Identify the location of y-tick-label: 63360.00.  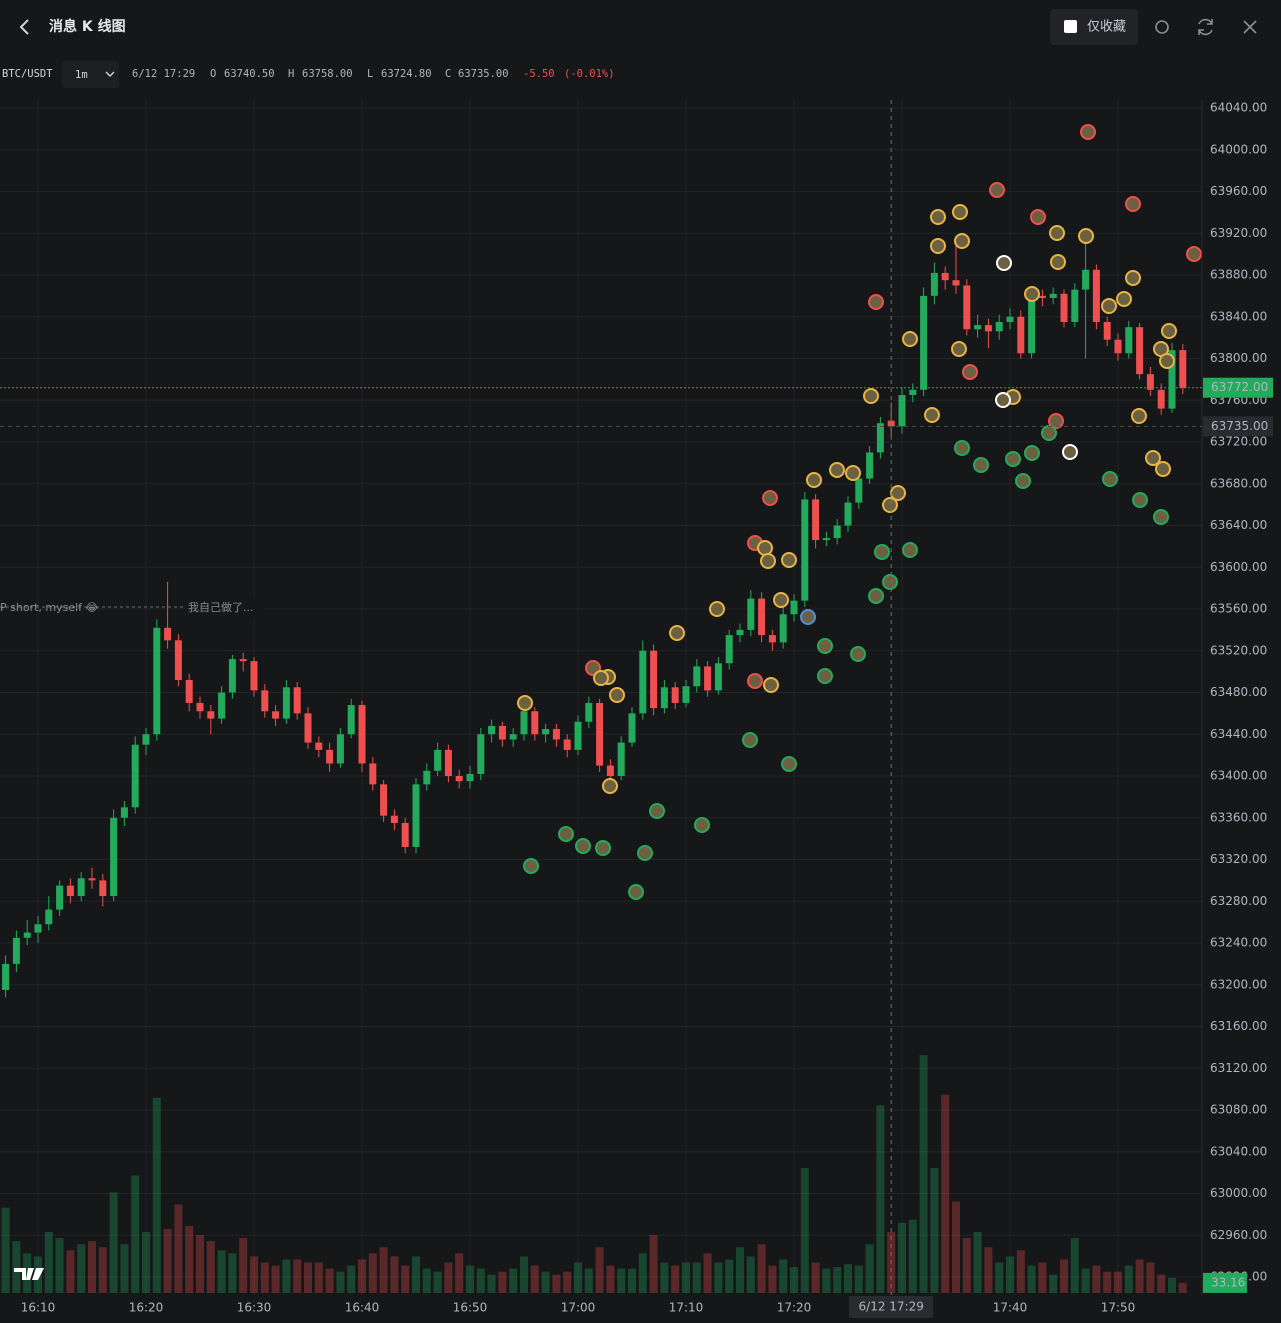
(1238, 817).